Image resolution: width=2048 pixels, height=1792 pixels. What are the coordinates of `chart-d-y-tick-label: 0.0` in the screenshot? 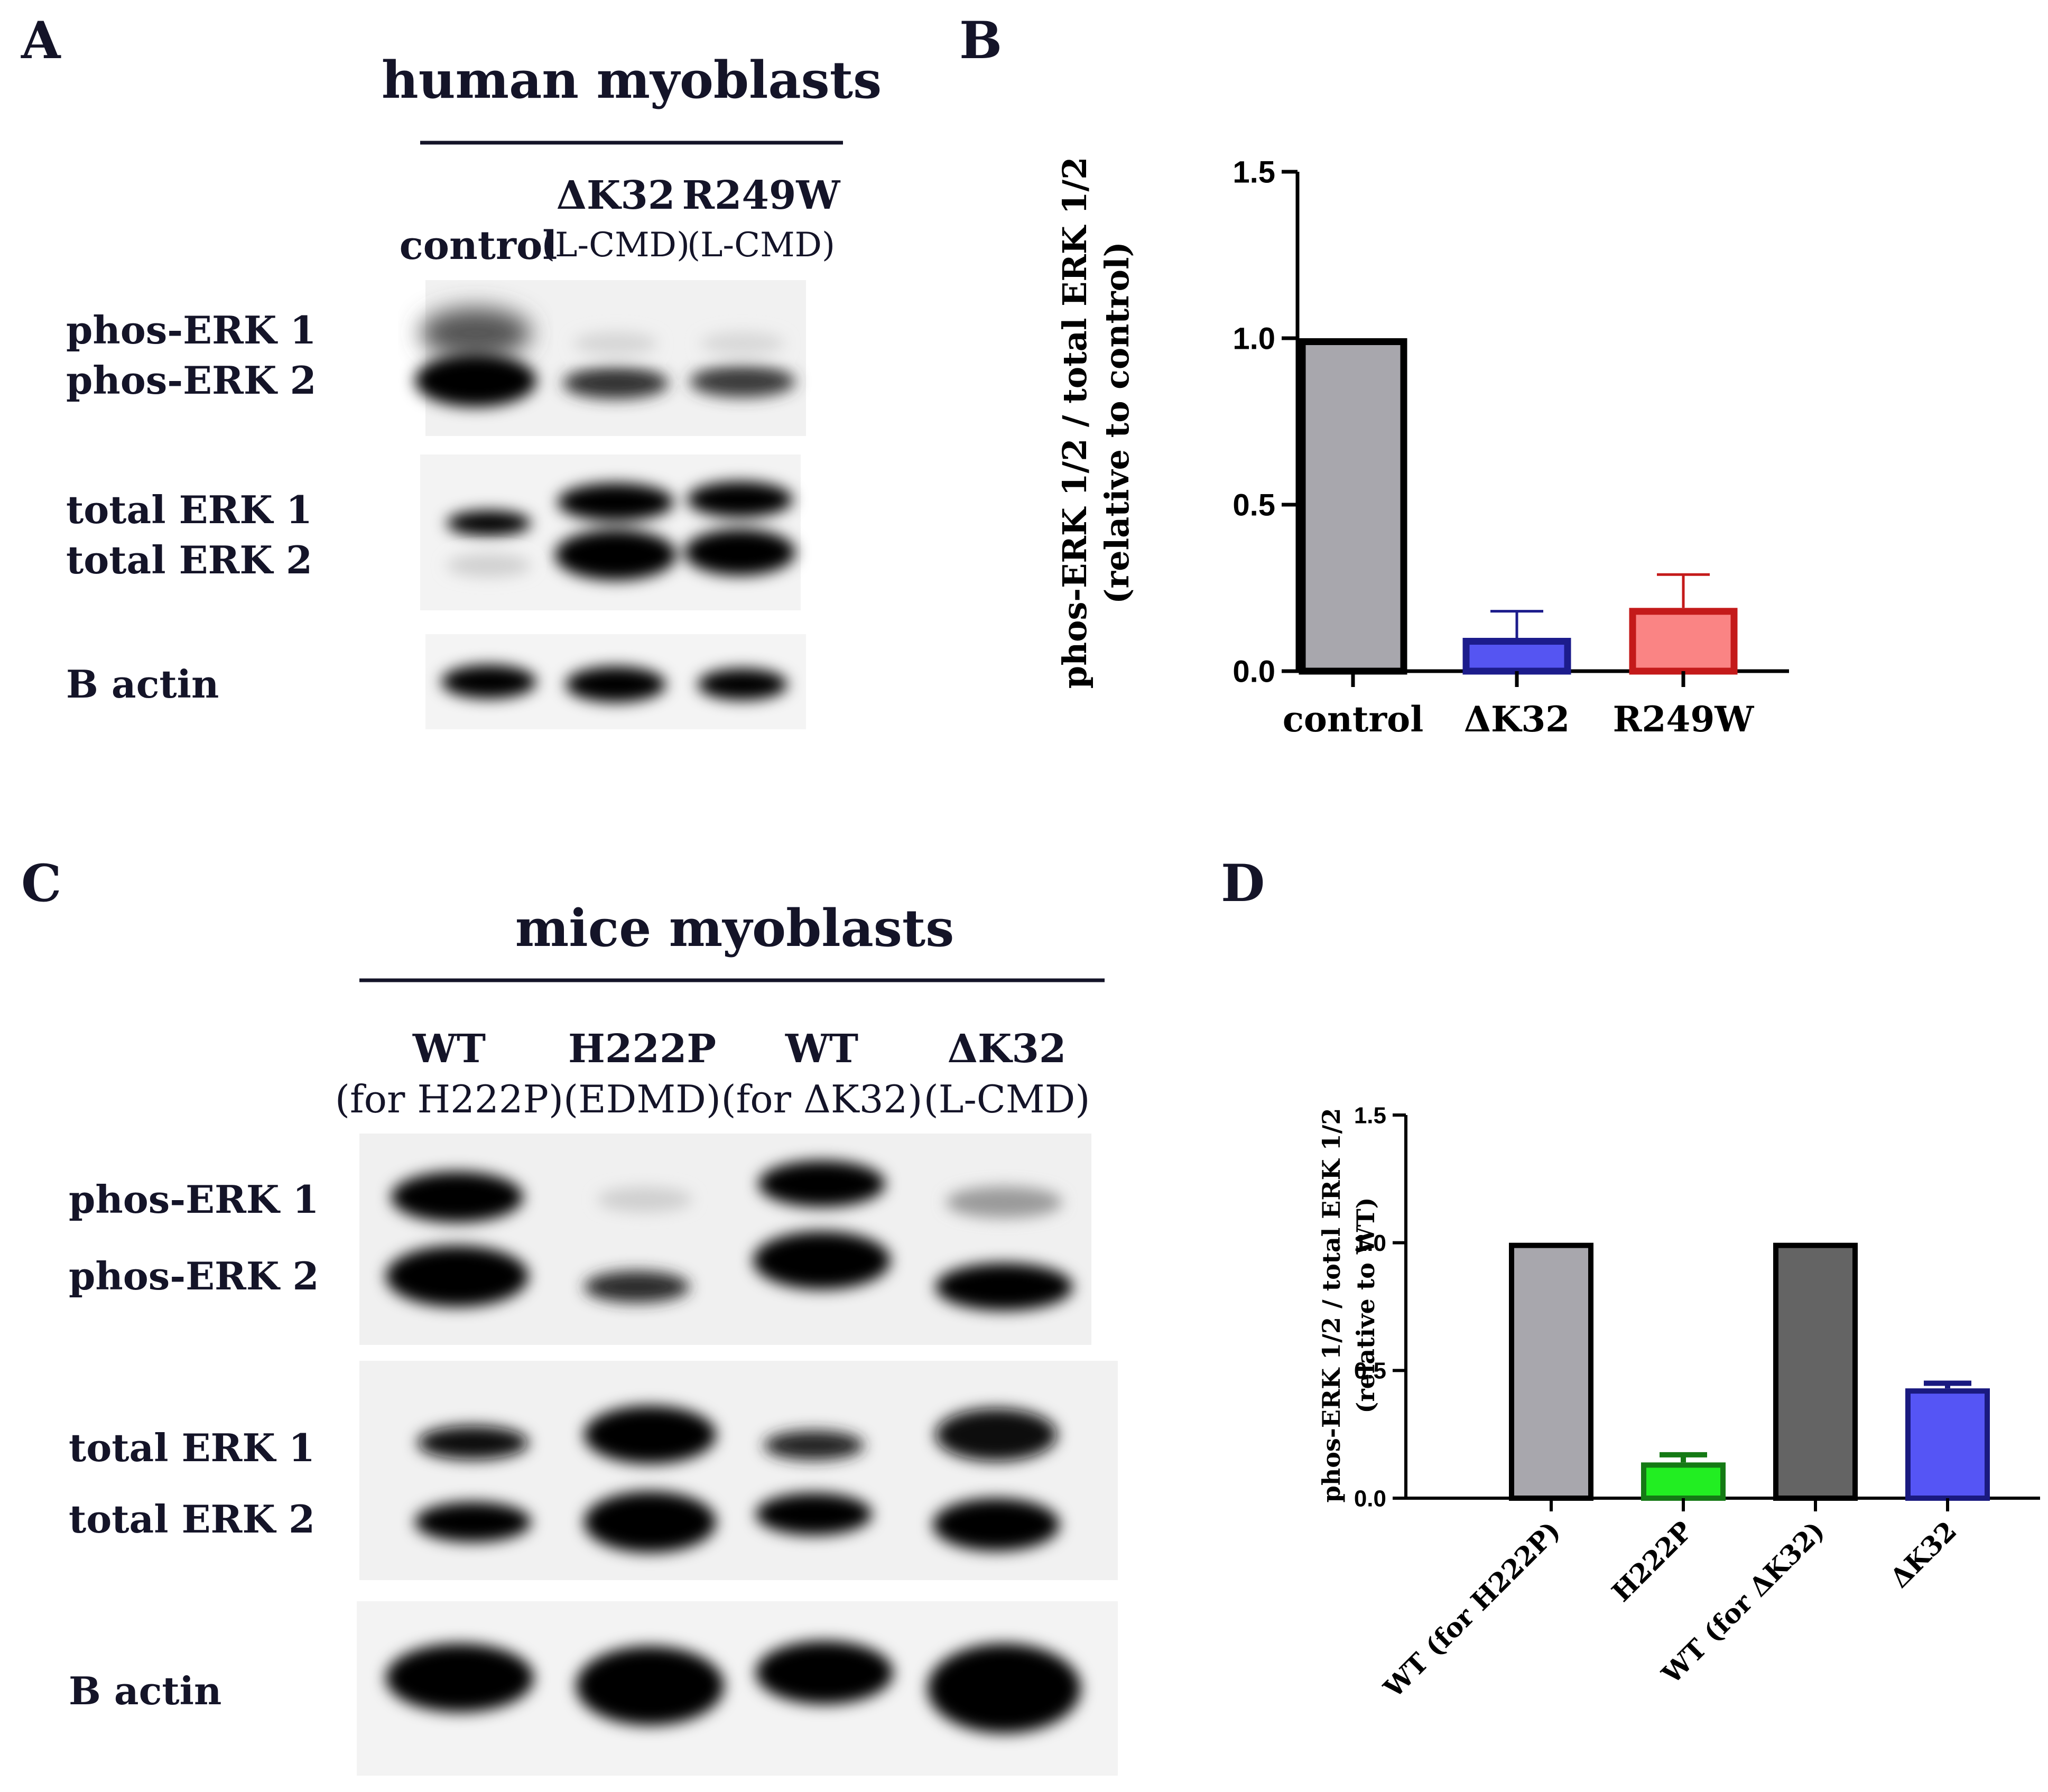 It's located at (1370, 1498).